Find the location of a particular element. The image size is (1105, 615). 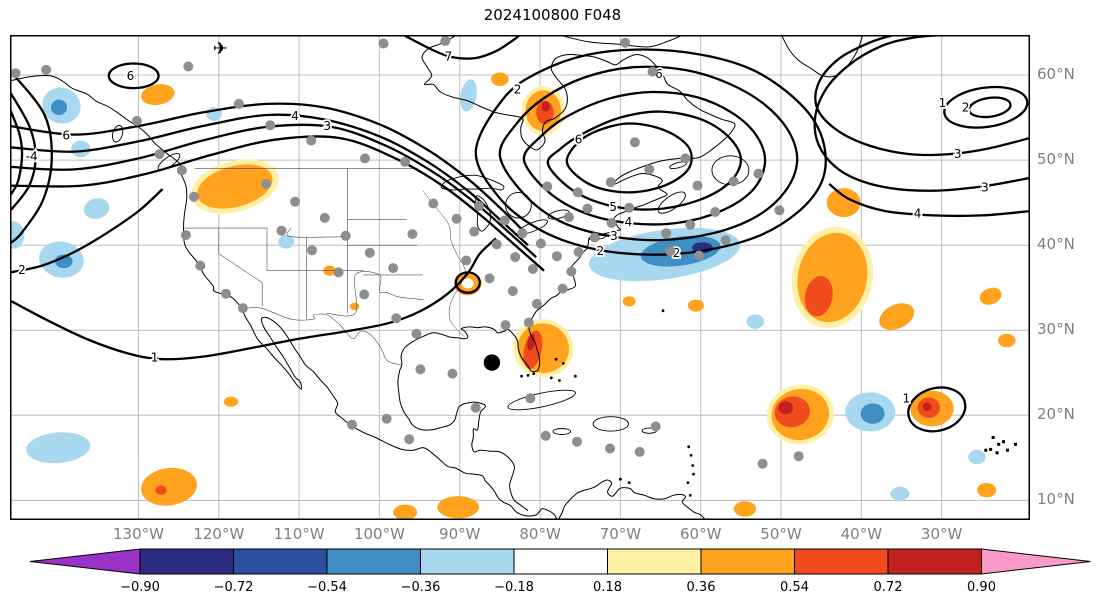

political-border is located at coordinates (321, 336).